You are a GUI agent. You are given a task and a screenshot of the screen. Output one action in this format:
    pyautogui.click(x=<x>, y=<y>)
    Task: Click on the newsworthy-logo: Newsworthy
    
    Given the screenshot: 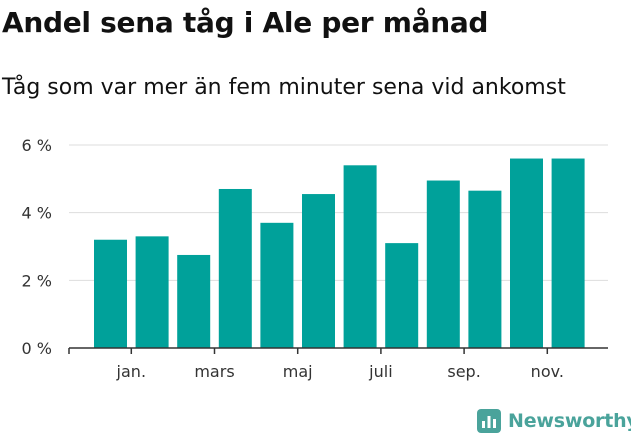 What is the action you would take?
    pyautogui.click(x=553, y=421)
    